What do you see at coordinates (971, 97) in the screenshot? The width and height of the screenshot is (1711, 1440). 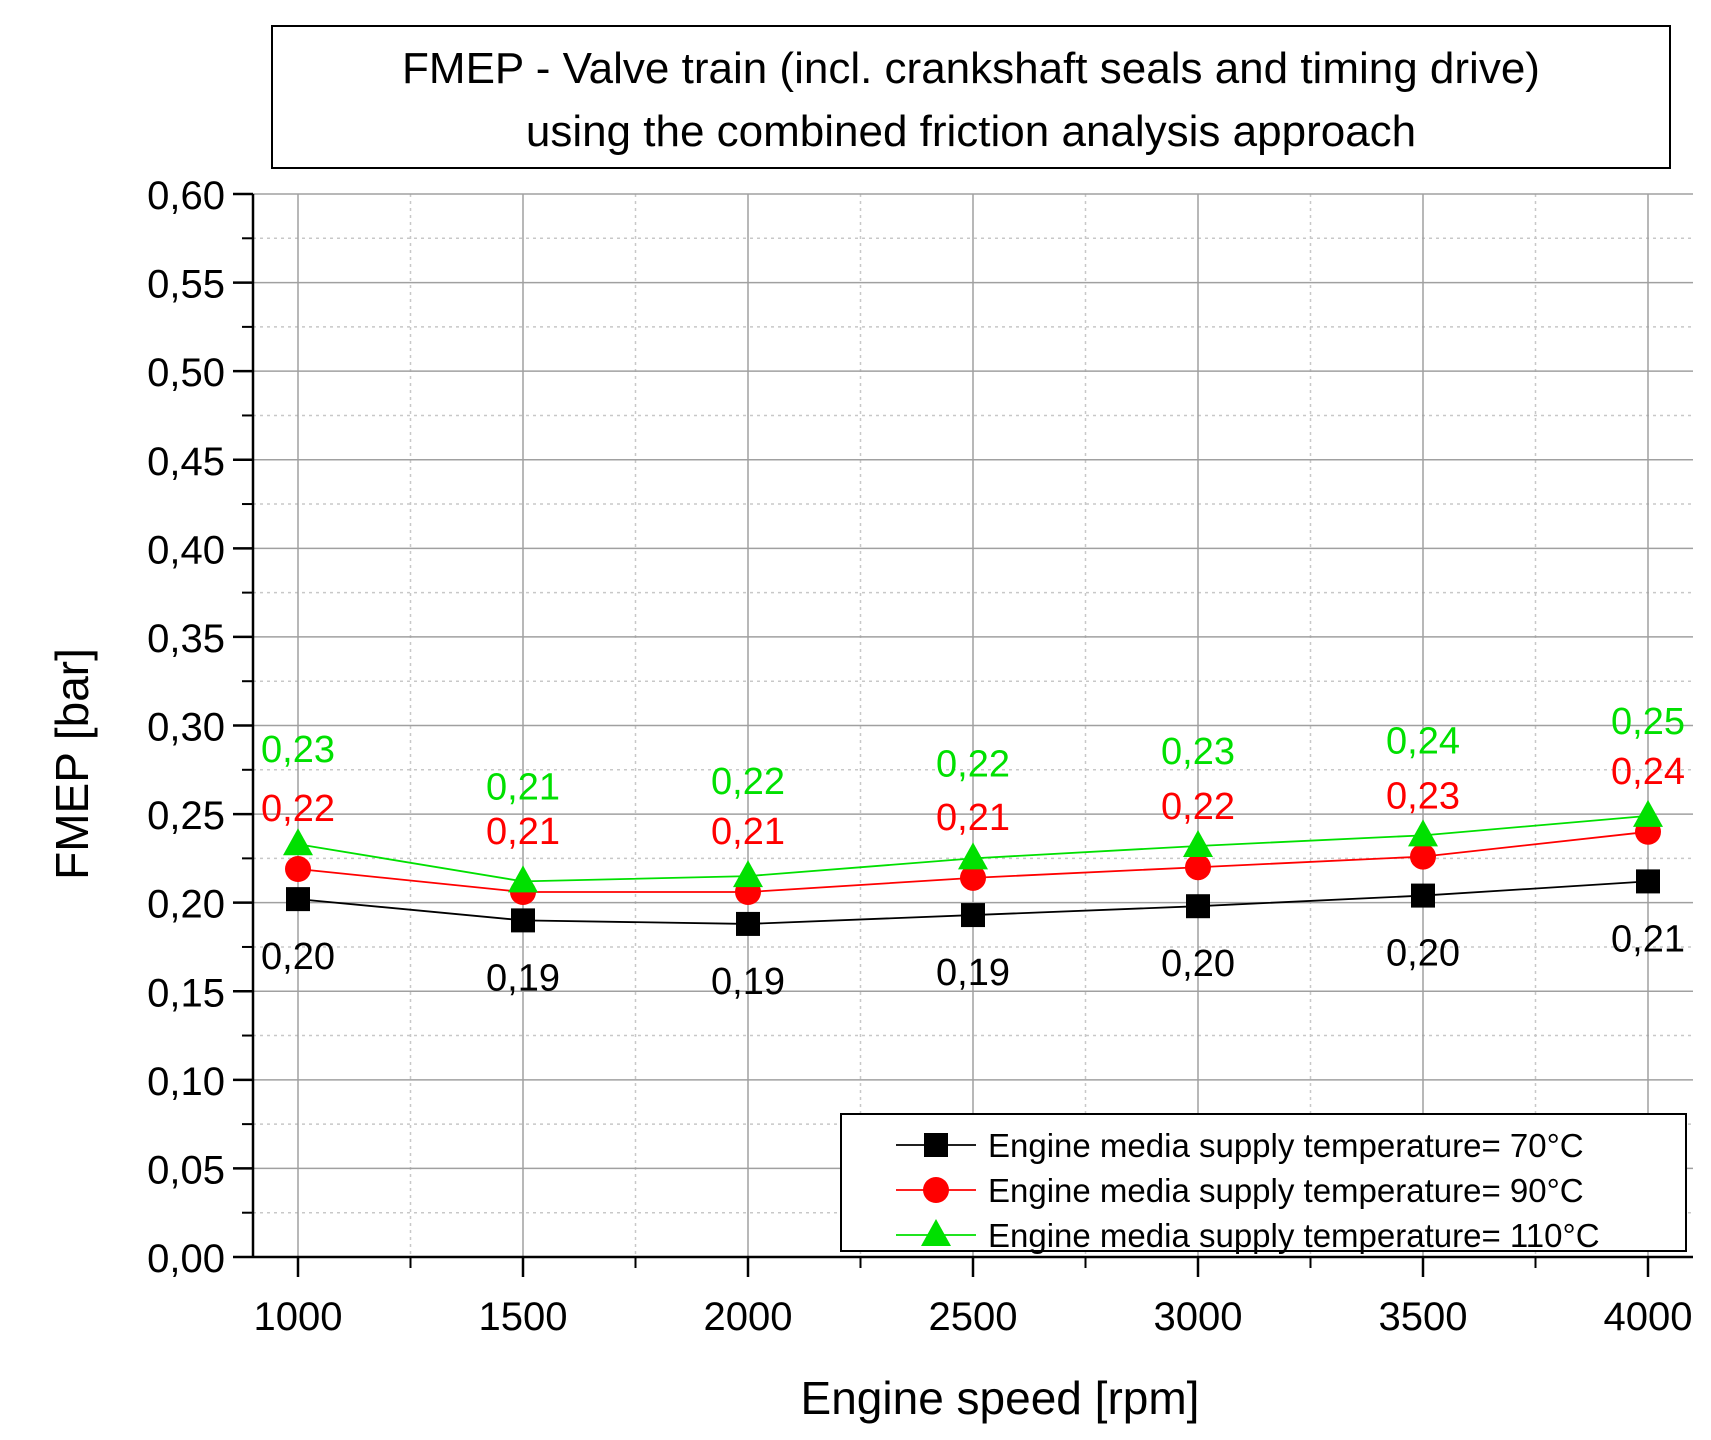 I see `title-box` at bounding box center [971, 97].